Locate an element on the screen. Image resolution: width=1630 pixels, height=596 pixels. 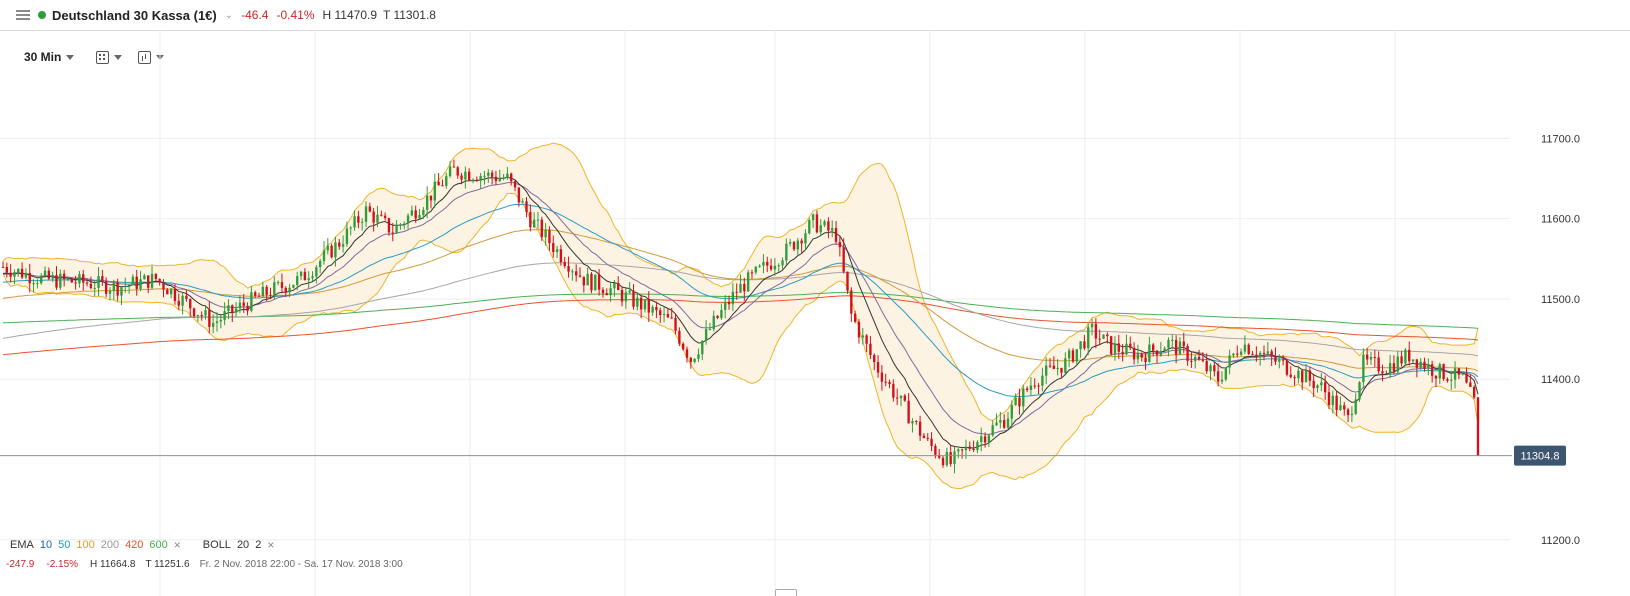
chevron-down-icon: ⌄ is located at coordinates (229, 15).